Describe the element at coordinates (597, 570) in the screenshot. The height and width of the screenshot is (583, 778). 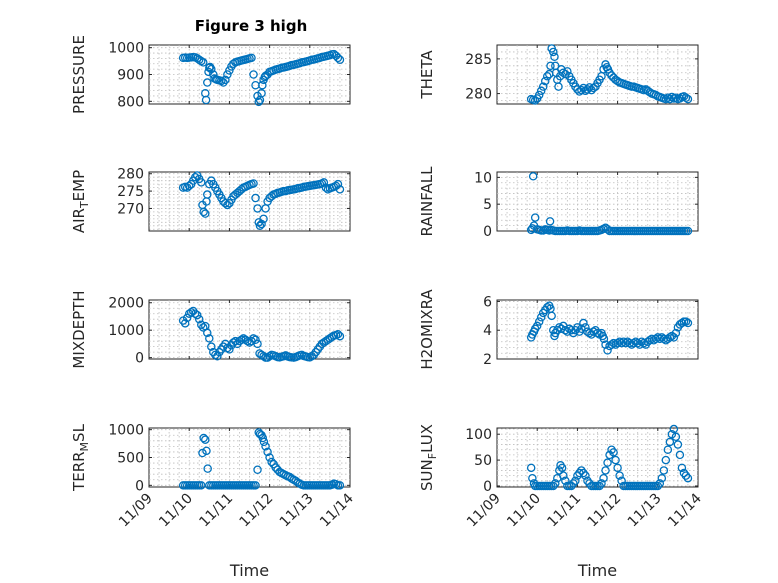
I see `x-axis-label: Time` at that location.